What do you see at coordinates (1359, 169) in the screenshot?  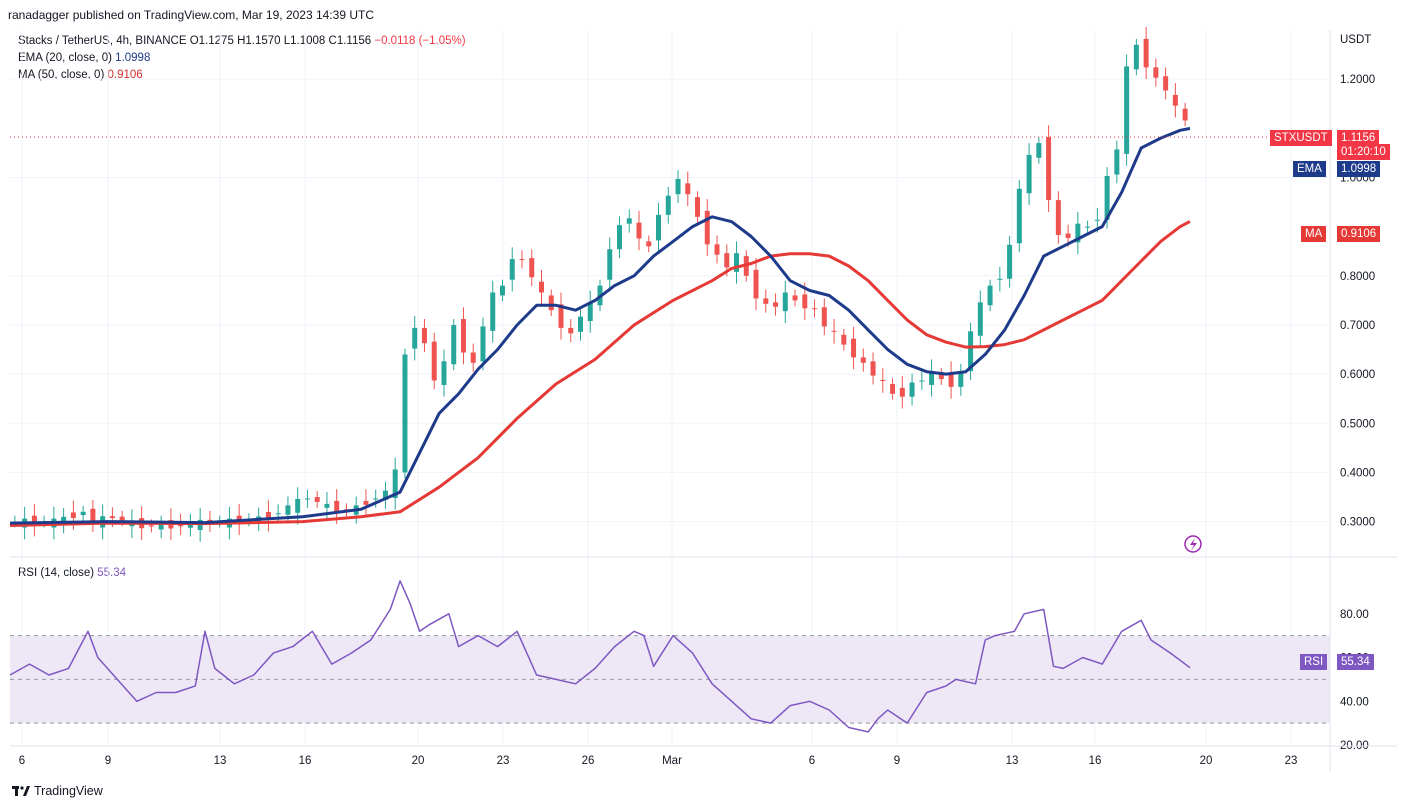 I see `ema-value-tag: 1.0998` at bounding box center [1359, 169].